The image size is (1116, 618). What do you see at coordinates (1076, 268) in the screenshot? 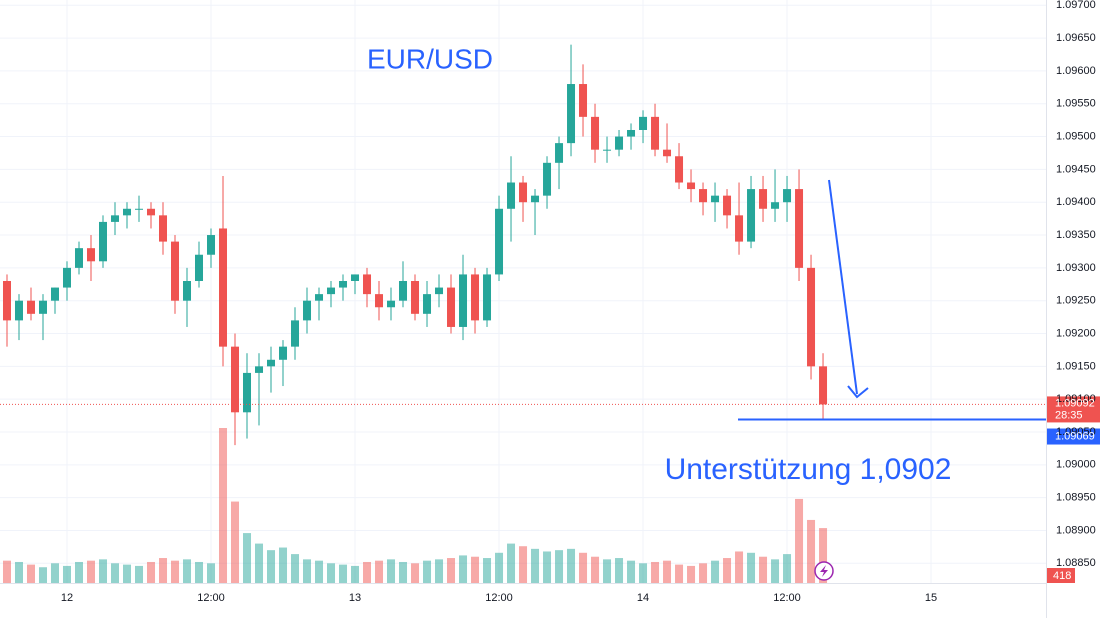
I see `y-tick-label: 1.09300` at bounding box center [1076, 268].